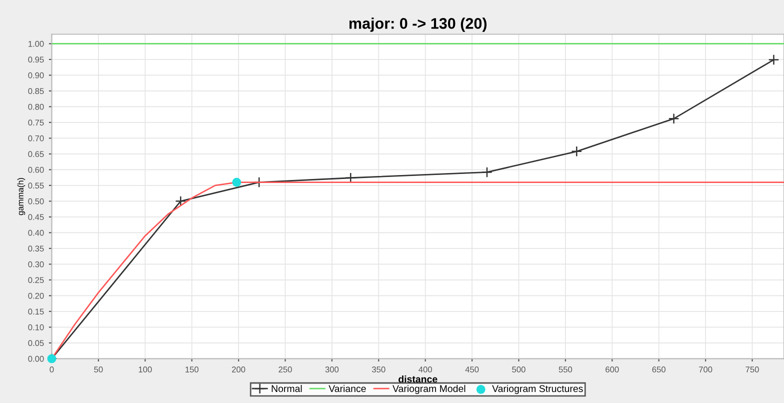 This screenshot has width=784, height=403. I want to click on y-tick-label: 0.65, so click(36, 154).